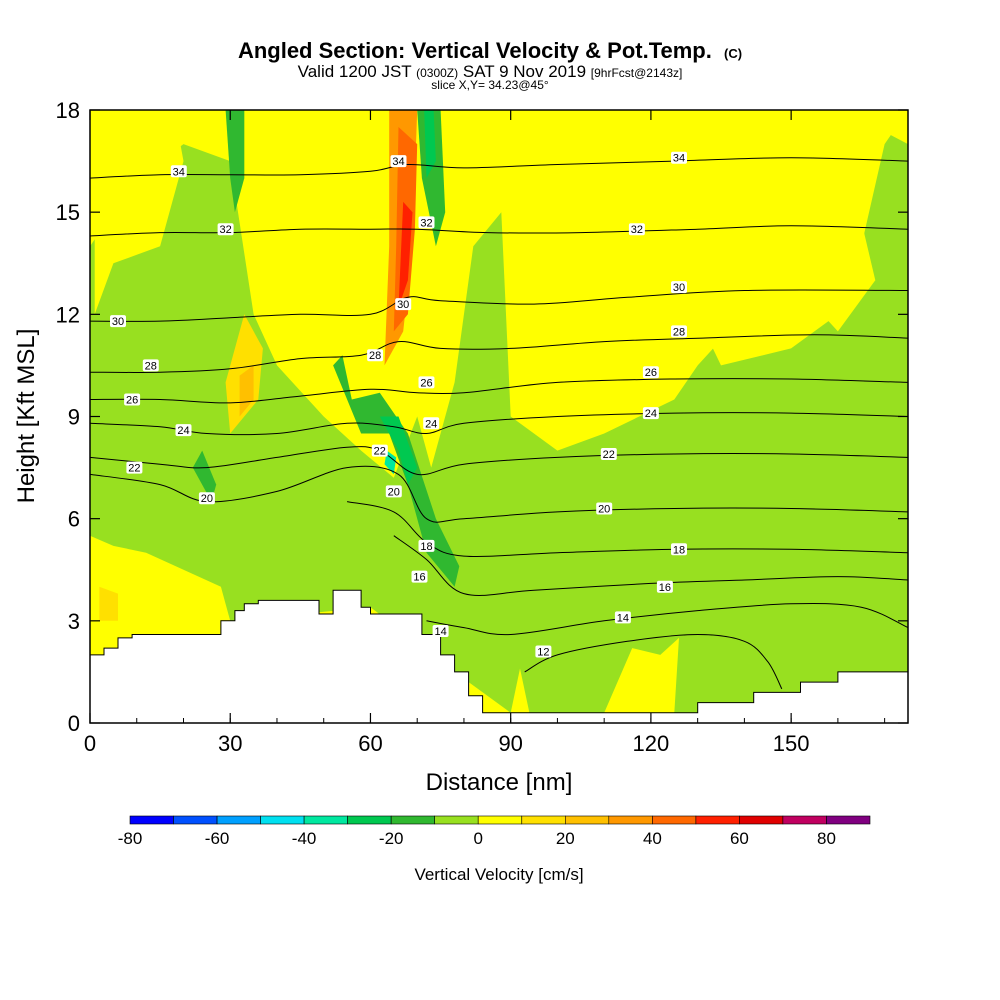  I want to click on contour-label-7: 30, so click(403, 304).